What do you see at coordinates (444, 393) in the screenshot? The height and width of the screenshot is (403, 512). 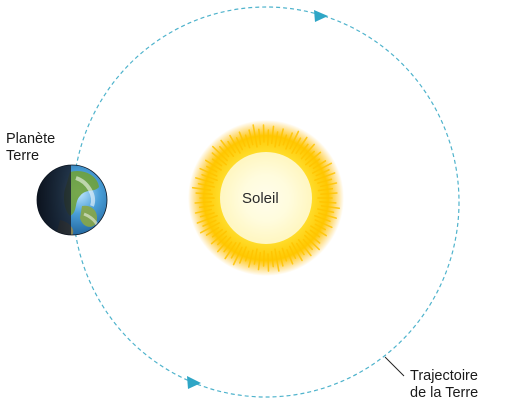 I see `orbit-label-line-2: de la Terre` at bounding box center [444, 393].